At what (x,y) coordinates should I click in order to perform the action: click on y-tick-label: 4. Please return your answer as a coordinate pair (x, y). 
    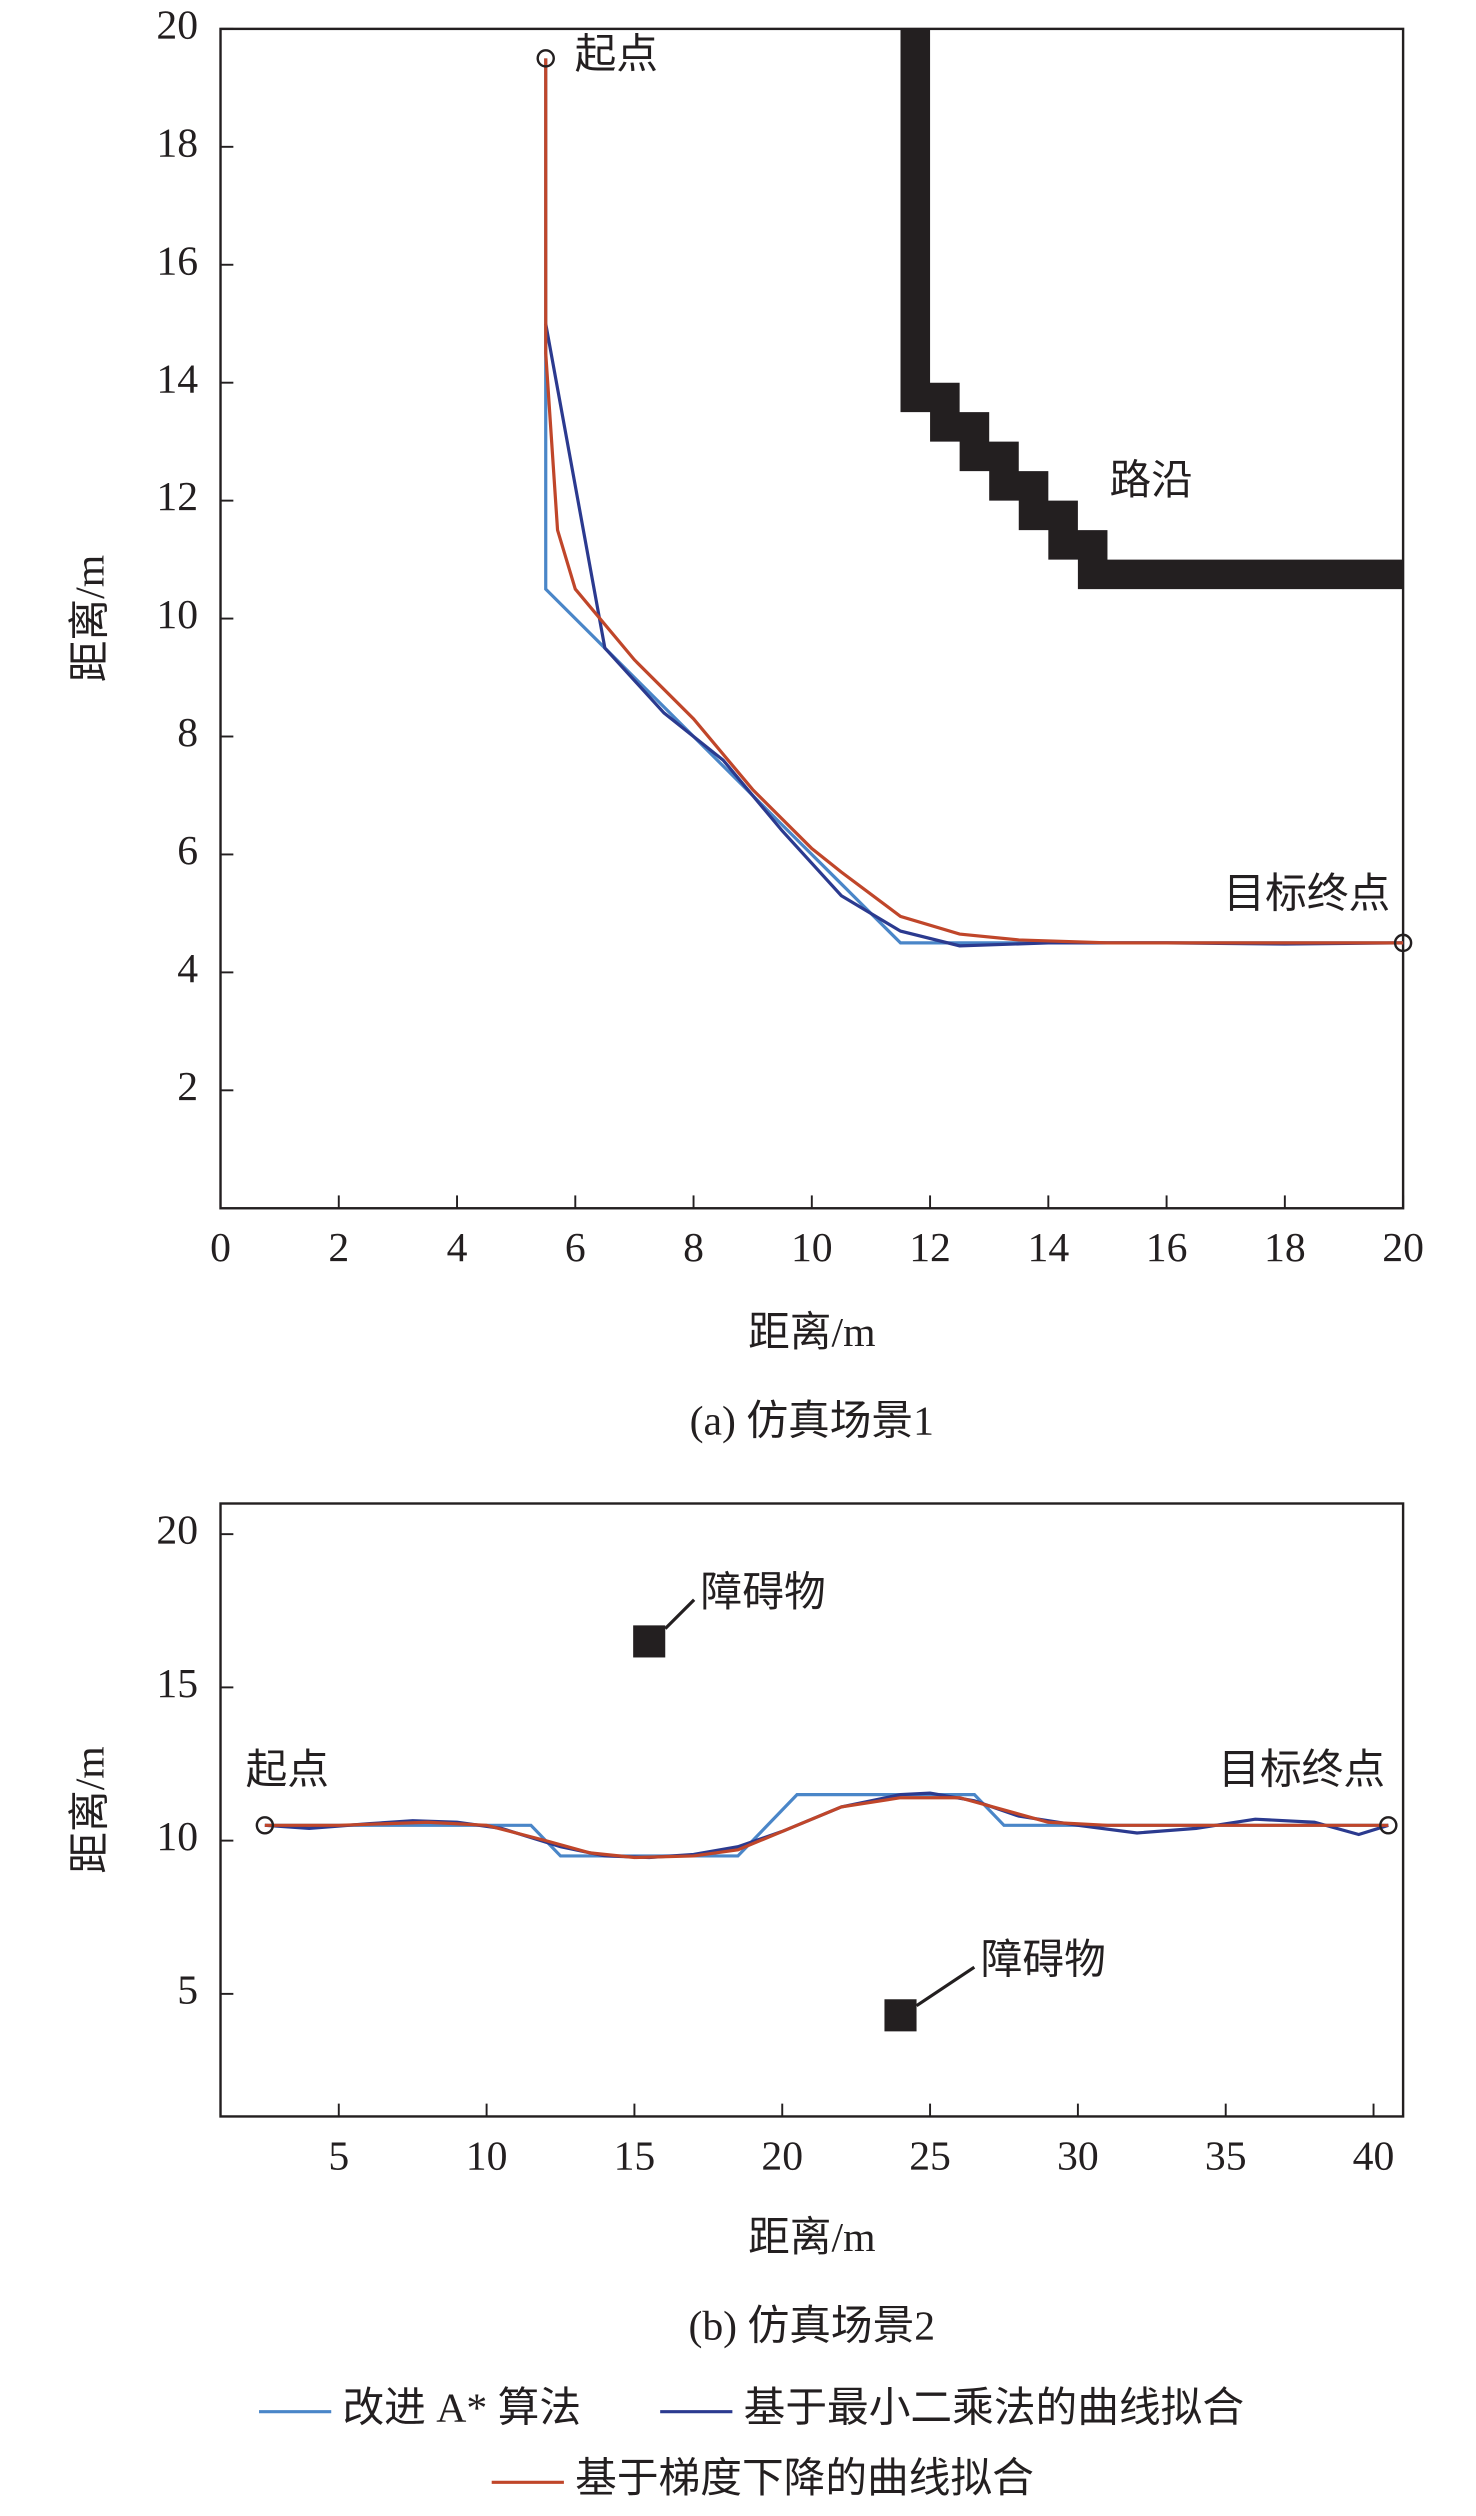
    Looking at the image, I should click on (187, 969).